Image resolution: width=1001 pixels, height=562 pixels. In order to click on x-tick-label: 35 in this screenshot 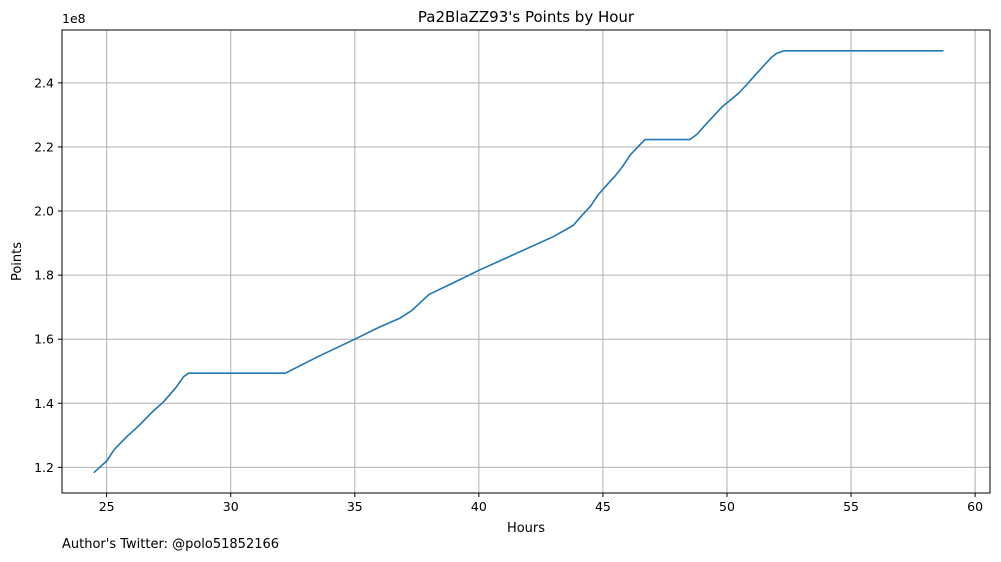, I will do `click(355, 506)`.